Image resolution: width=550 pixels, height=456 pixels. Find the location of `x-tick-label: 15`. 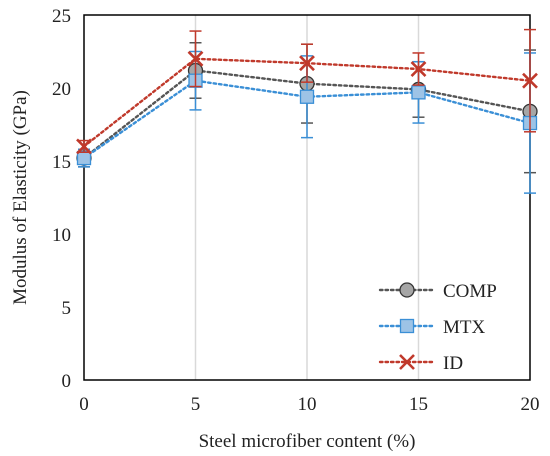

x-tick-label: 15 is located at coordinates (418, 404).